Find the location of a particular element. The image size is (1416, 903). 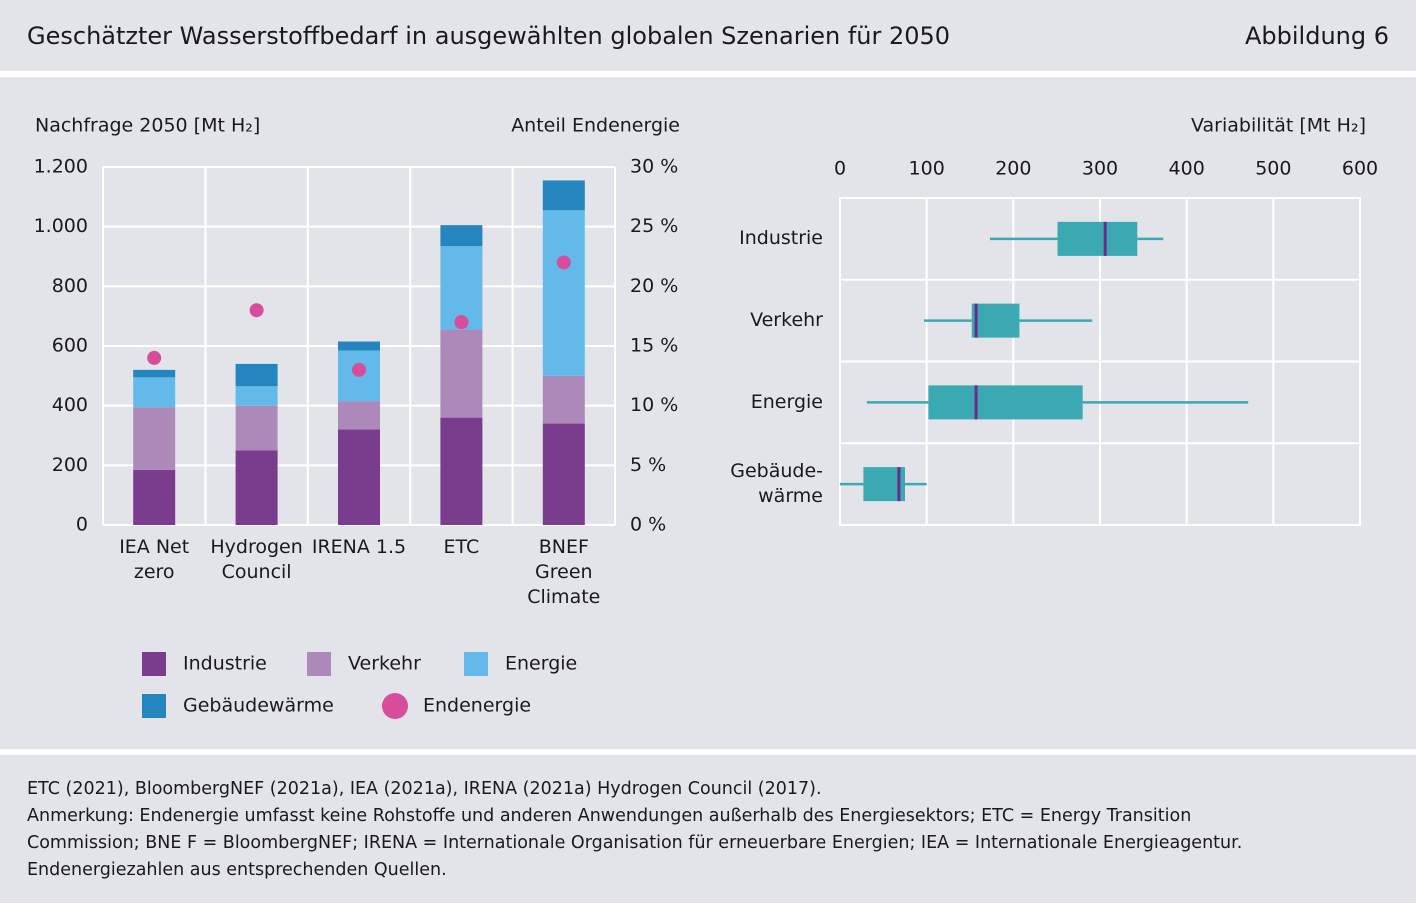

y-tick-label: Energie is located at coordinates (786, 401).